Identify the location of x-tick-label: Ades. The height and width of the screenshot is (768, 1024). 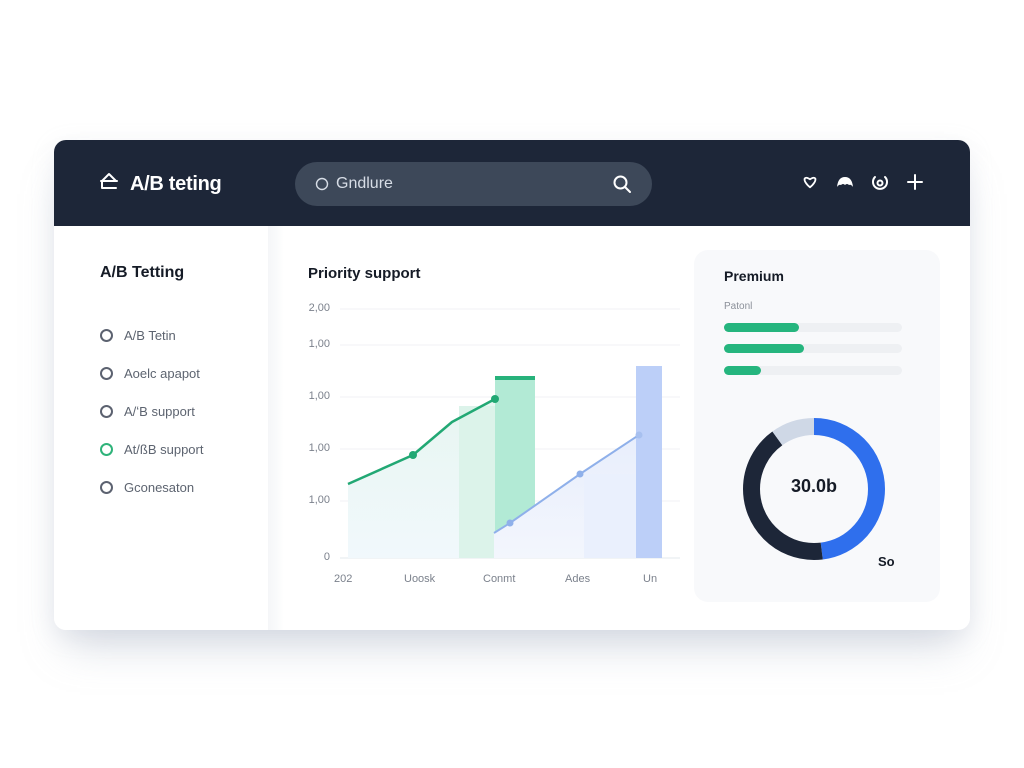
(578, 579).